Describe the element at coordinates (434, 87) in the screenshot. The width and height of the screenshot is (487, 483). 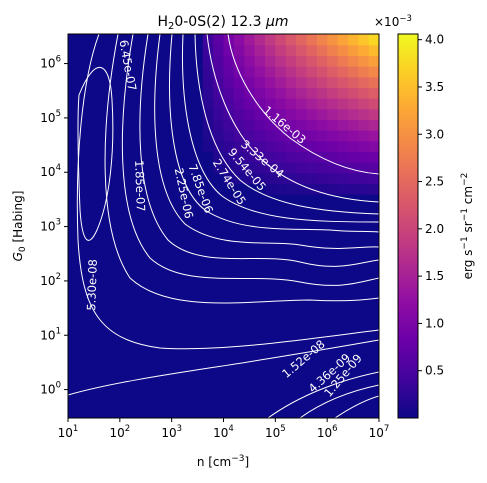
I see `colorbar-tick-label: 3.5` at that location.